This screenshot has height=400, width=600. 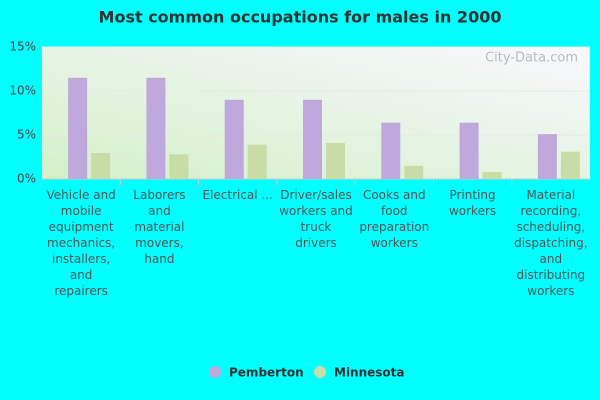 I want to click on legend-label: Pemberton, so click(x=266, y=373).